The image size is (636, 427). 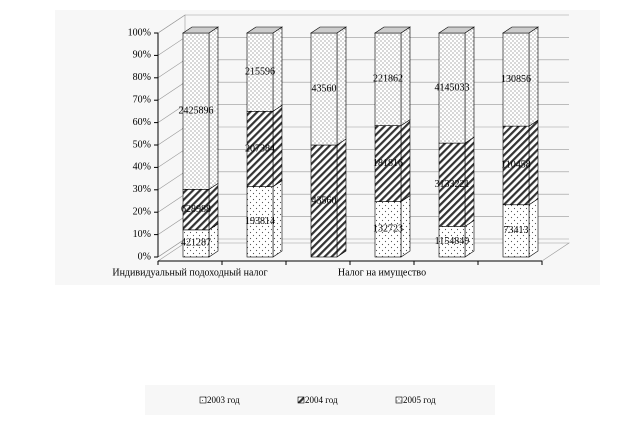 I want to click on y-tick-label: 90%, so click(x=142, y=55).